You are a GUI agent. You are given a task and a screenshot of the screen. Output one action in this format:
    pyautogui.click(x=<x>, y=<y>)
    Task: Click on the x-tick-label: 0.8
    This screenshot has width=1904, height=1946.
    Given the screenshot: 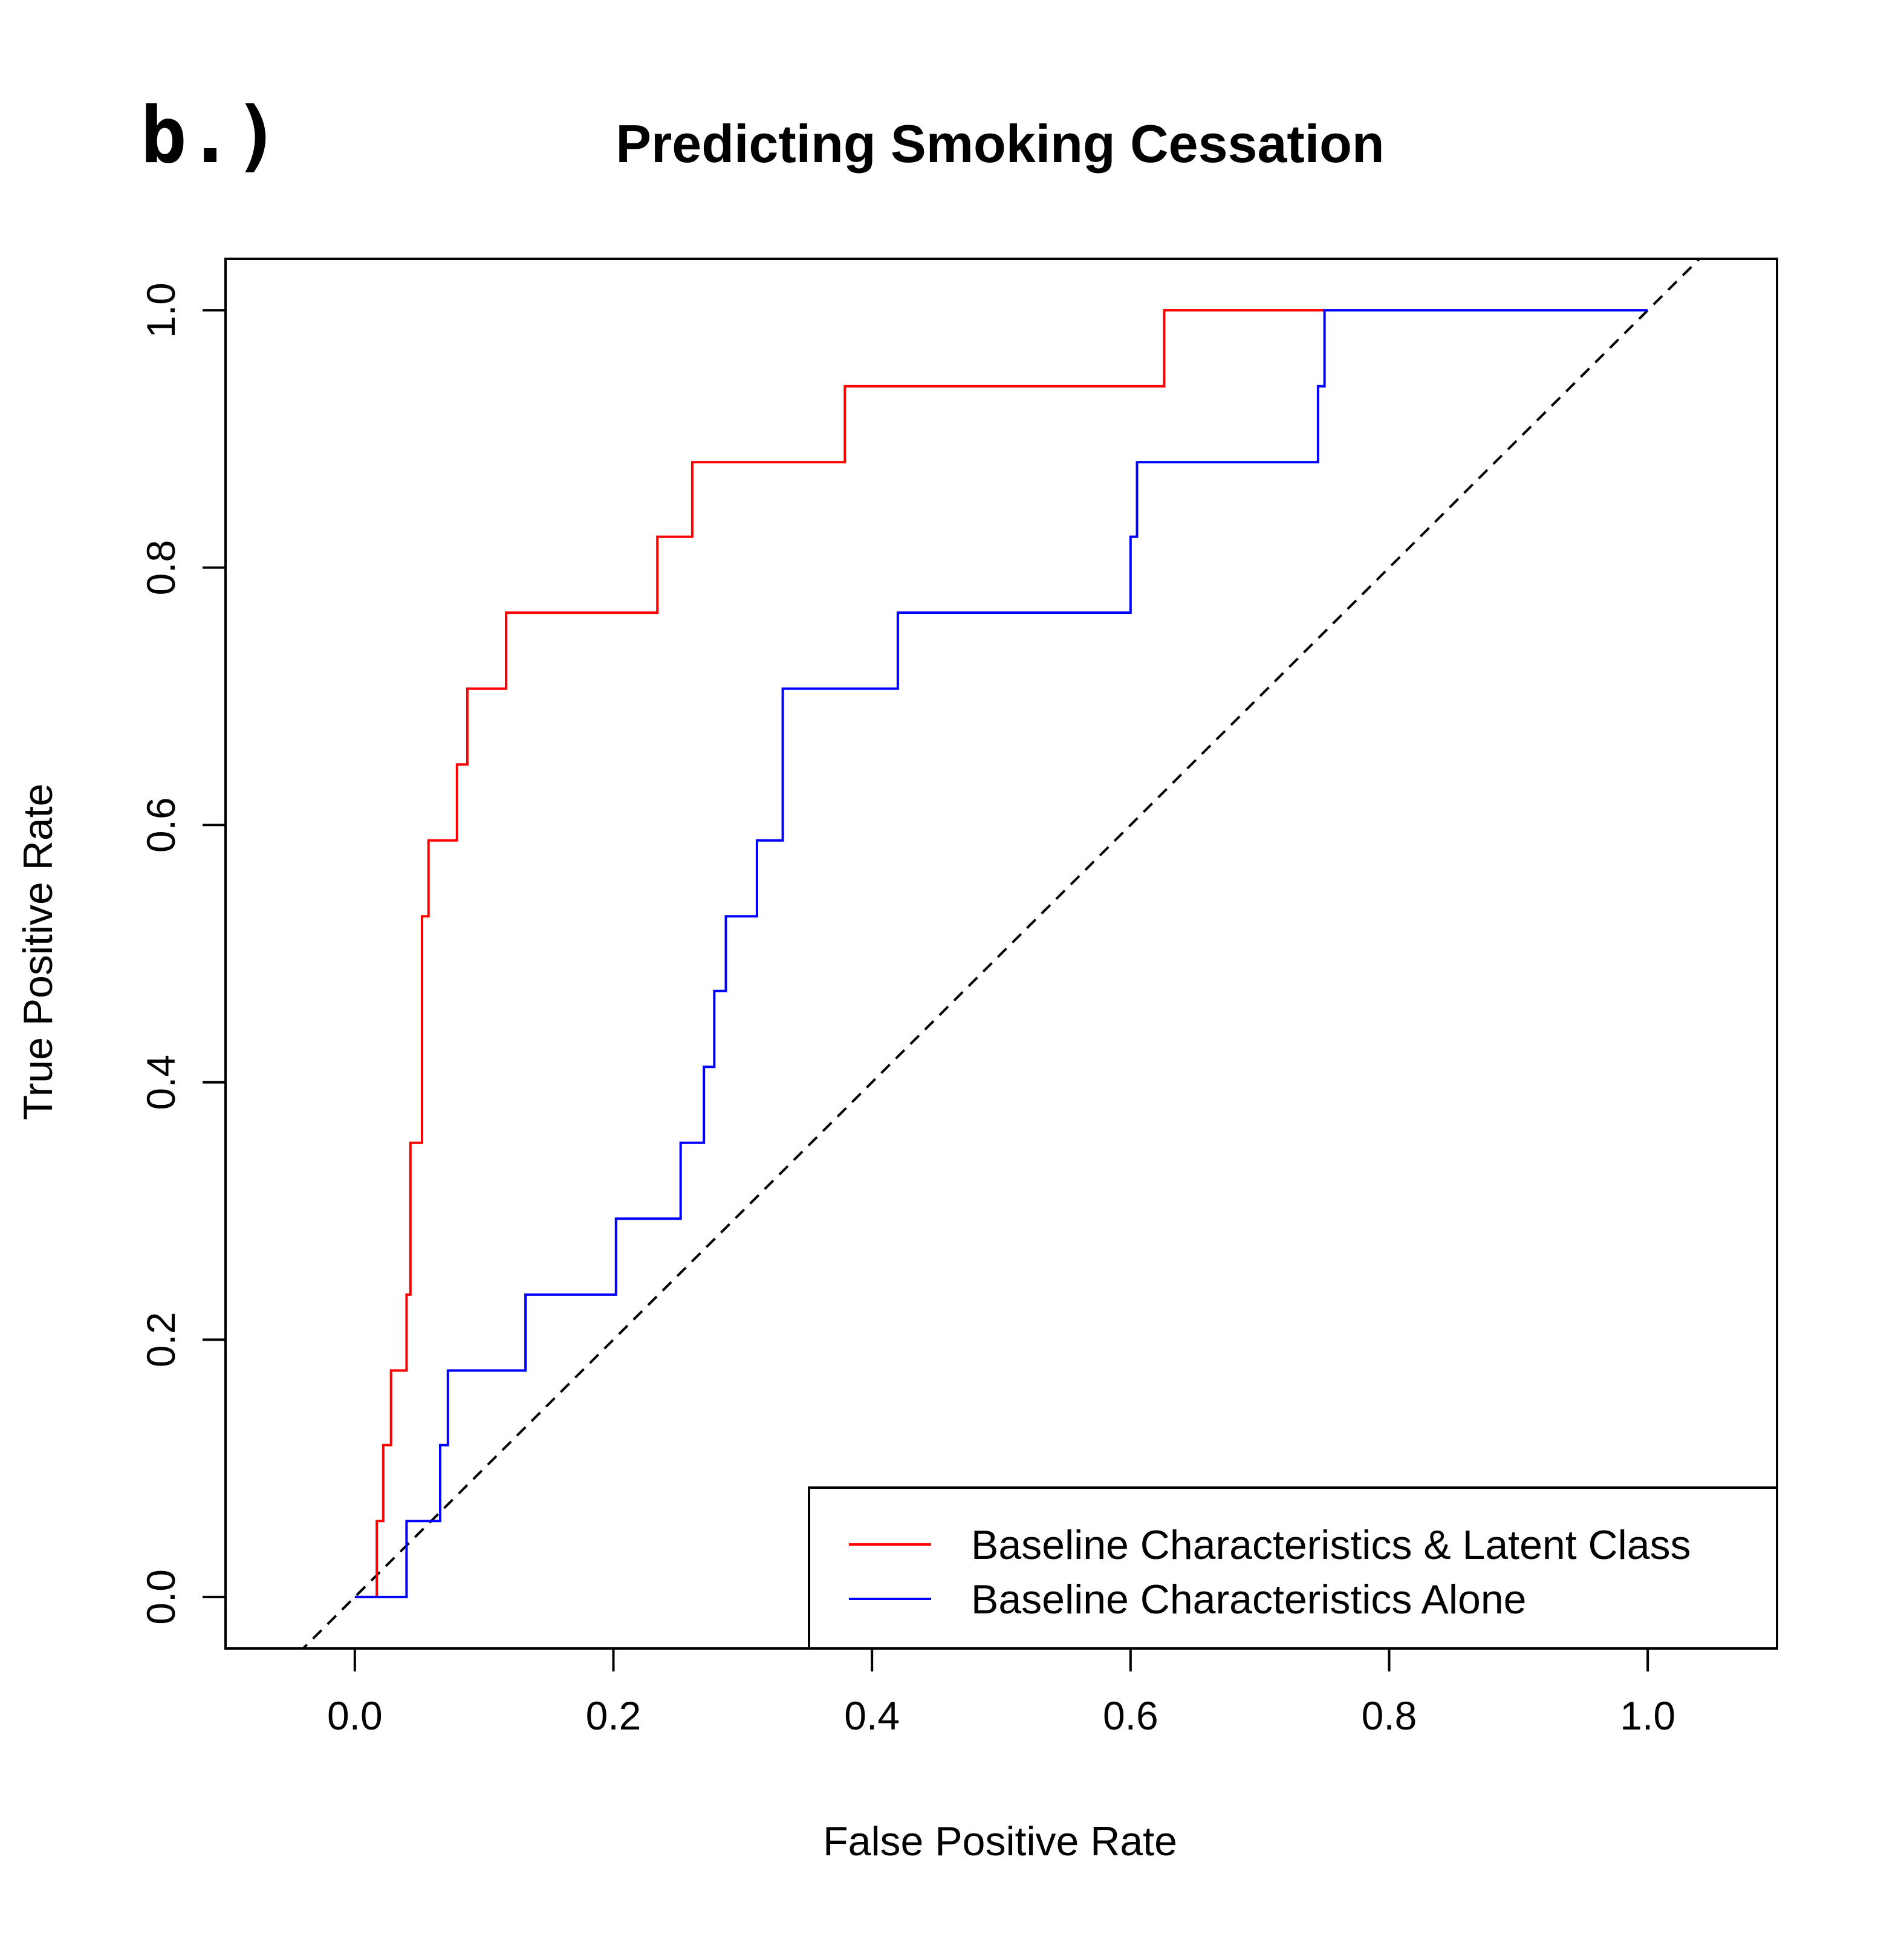 What is the action you would take?
    pyautogui.click(x=1389, y=1716)
    